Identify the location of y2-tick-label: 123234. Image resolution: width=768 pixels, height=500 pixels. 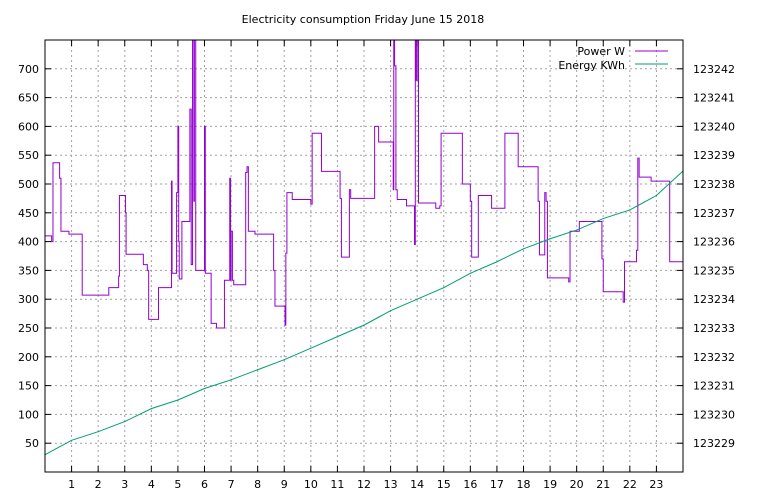
(714, 299).